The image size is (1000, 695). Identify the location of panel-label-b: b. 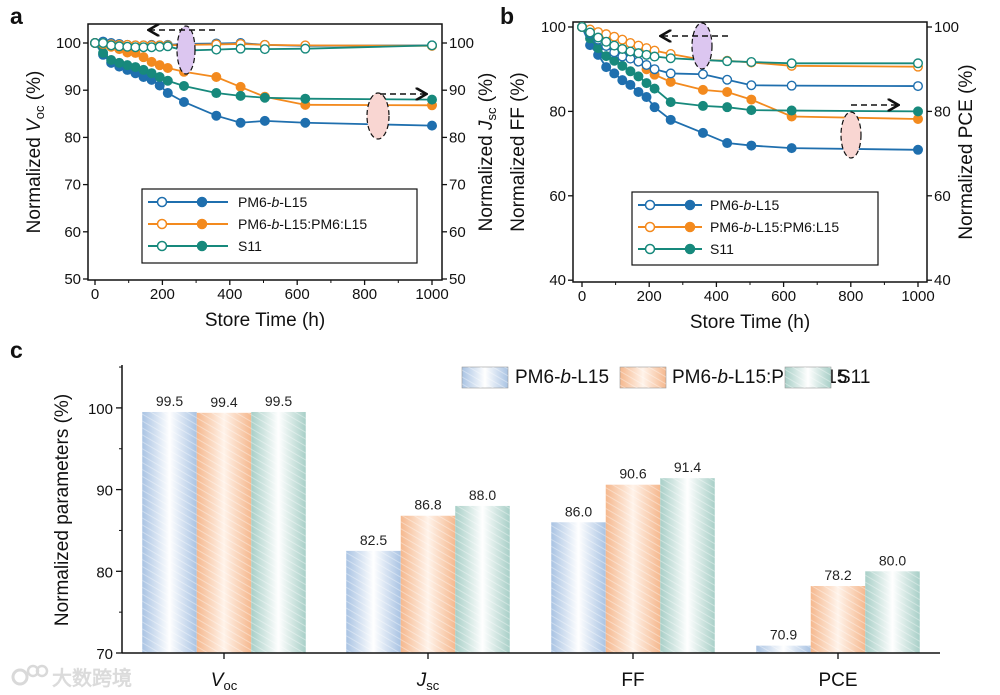
(507, 16).